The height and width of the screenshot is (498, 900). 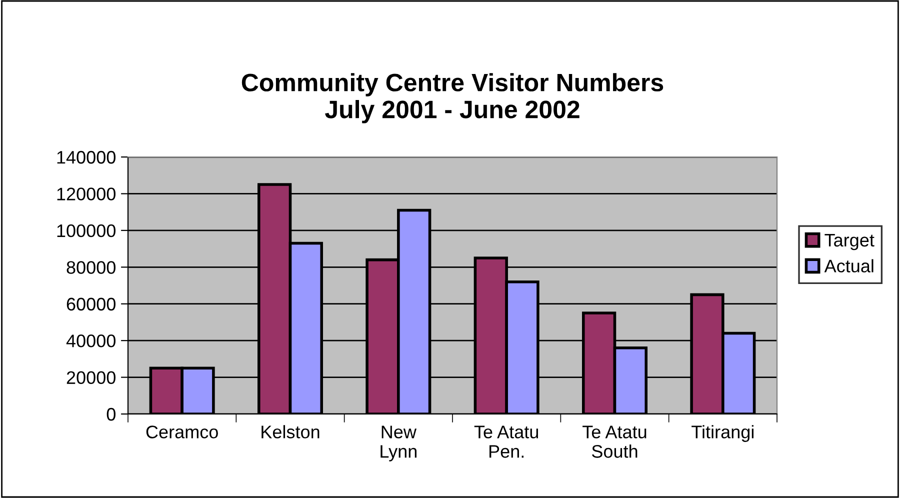 What do you see at coordinates (91, 304) in the screenshot?
I see `y-tick-label: 60000` at bounding box center [91, 304].